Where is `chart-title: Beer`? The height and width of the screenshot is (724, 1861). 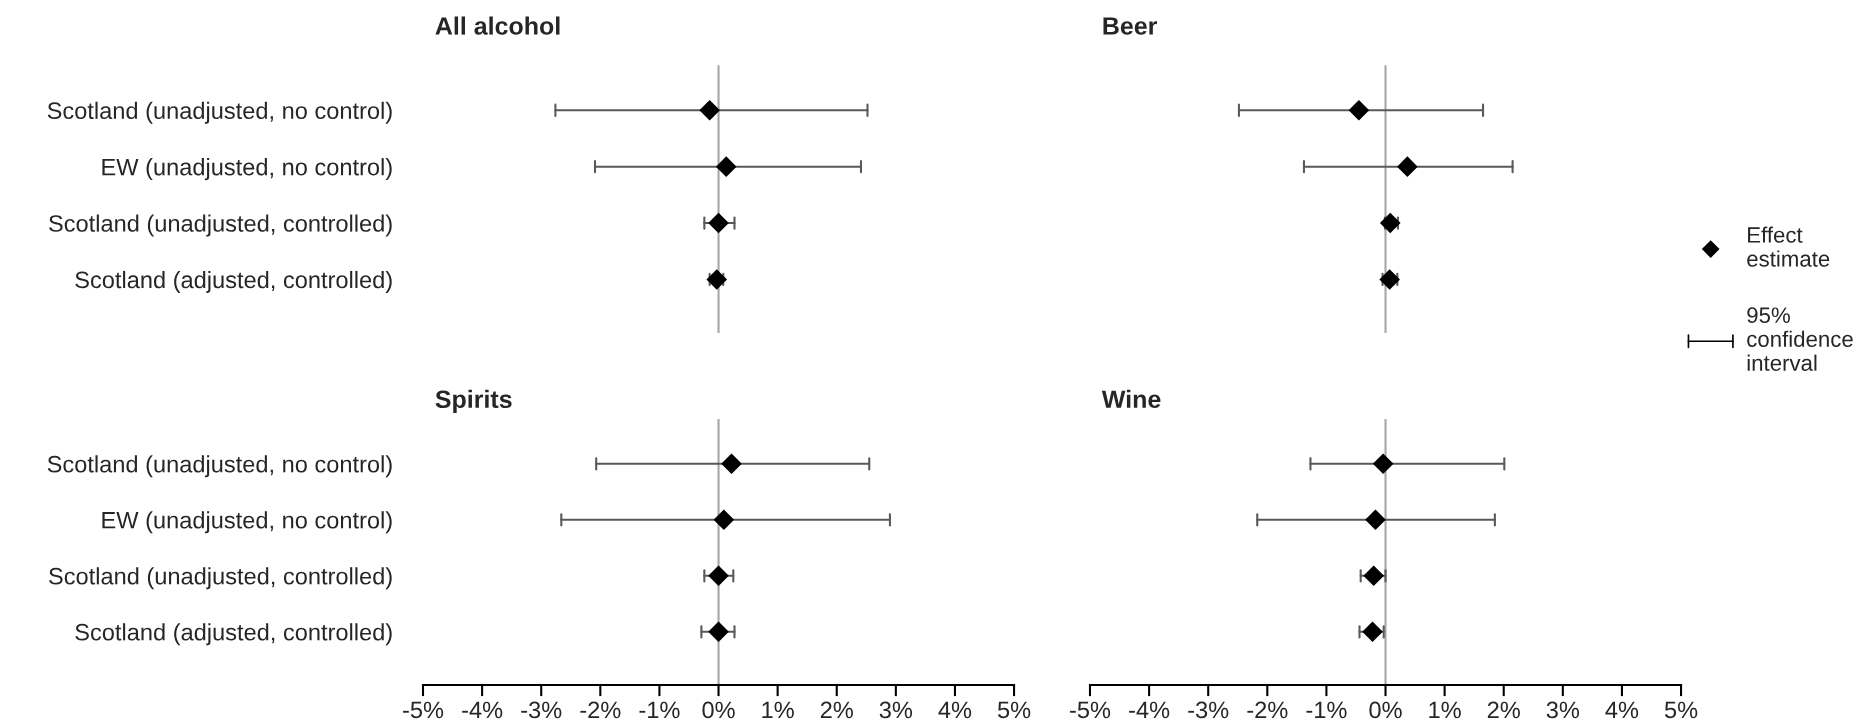 chart-title: Beer is located at coordinates (1130, 26).